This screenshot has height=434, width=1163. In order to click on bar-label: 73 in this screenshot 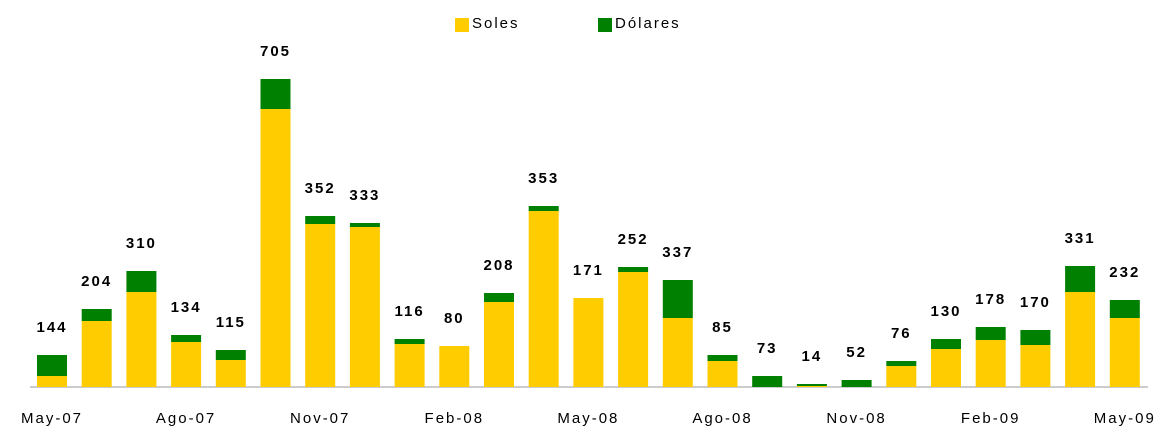, I will do `click(767, 348)`.